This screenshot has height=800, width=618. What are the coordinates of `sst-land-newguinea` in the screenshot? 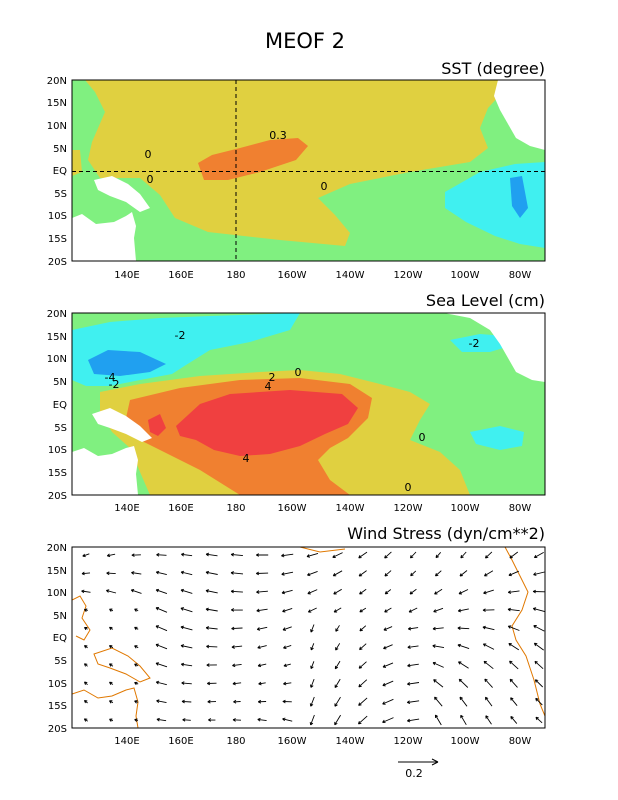 It's located at (122, 194).